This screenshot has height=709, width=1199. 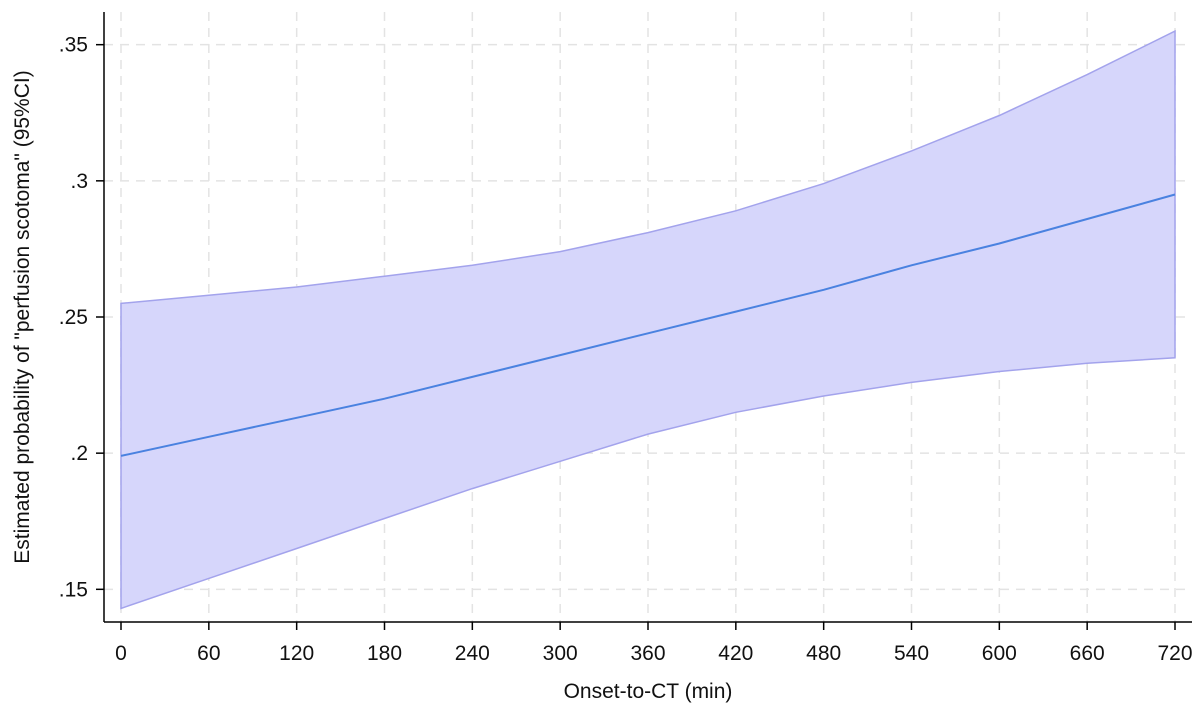 What do you see at coordinates (472, 653) in the screenshot?
I see `x-tick-label: 240` at bounding box center [472, 653].